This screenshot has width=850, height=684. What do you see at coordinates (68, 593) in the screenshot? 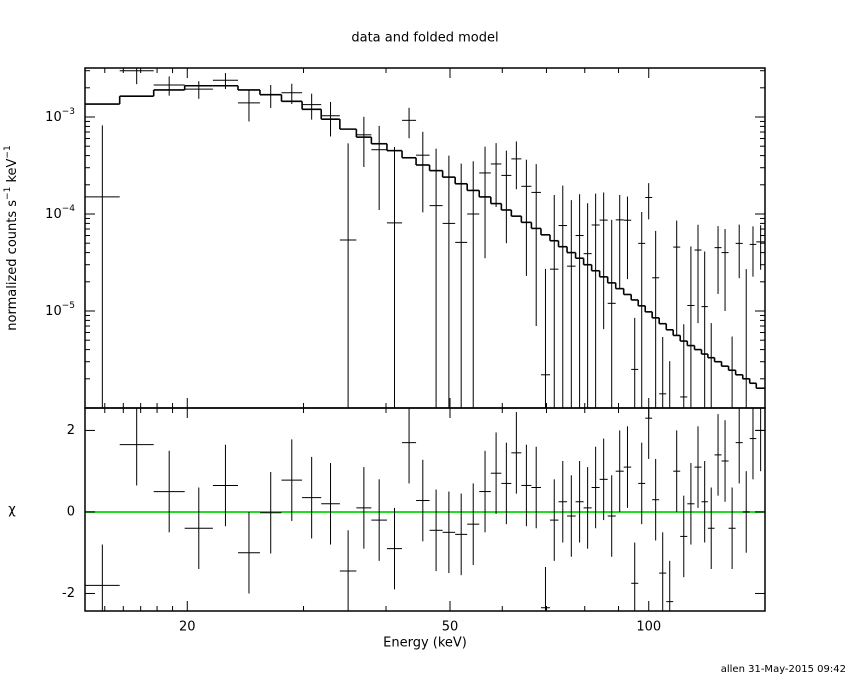
I see `y-tick-label: -2` at bounding box center [68, 593].